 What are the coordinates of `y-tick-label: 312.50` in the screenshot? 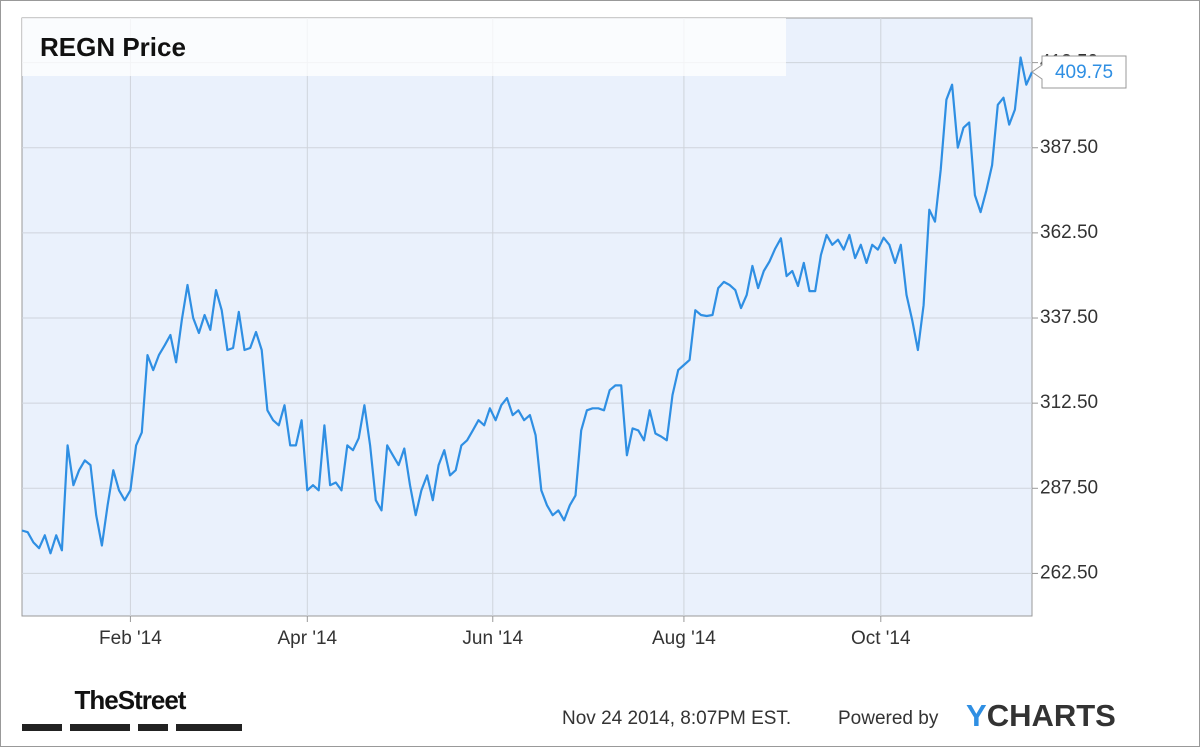 It's located at (1069, 402).